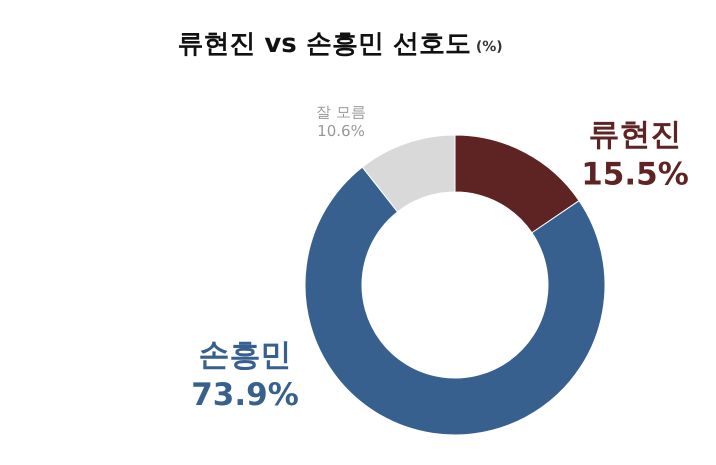 The height and width of the screenshot is (465, 716). I want to click on chart-subtitle: (%), so click(489, 47).